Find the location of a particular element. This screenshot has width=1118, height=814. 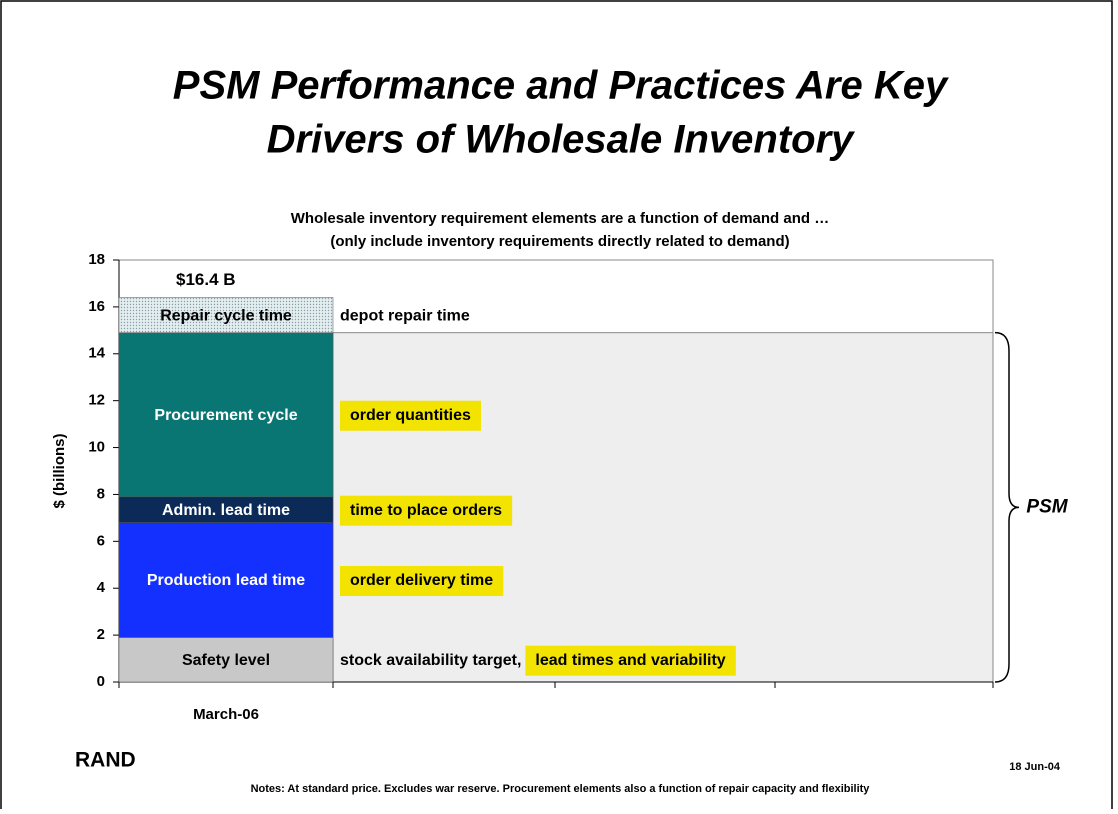

annotation: depot repair time is located at coordinates (405, 315).